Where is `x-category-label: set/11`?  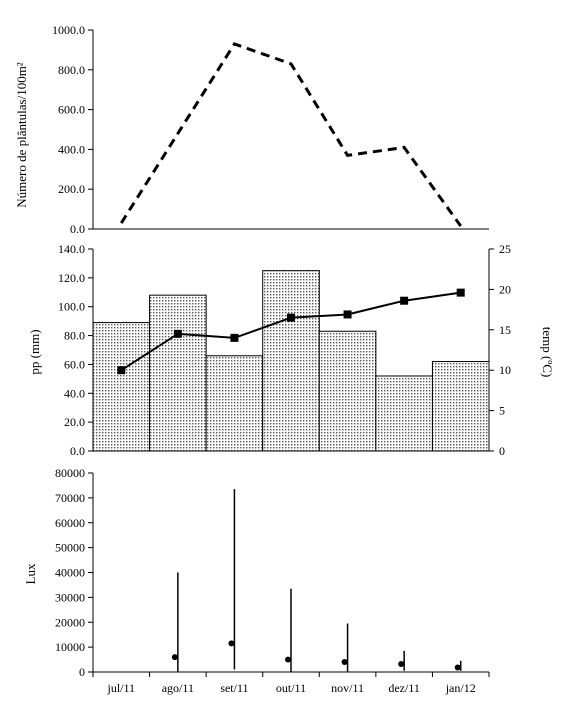
x-category-label: set/11 is located at coordinates (234, 688).